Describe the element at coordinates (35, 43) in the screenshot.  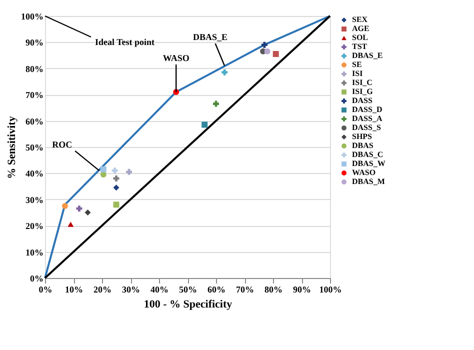
I see `y-tick-label: 90%` at that location.